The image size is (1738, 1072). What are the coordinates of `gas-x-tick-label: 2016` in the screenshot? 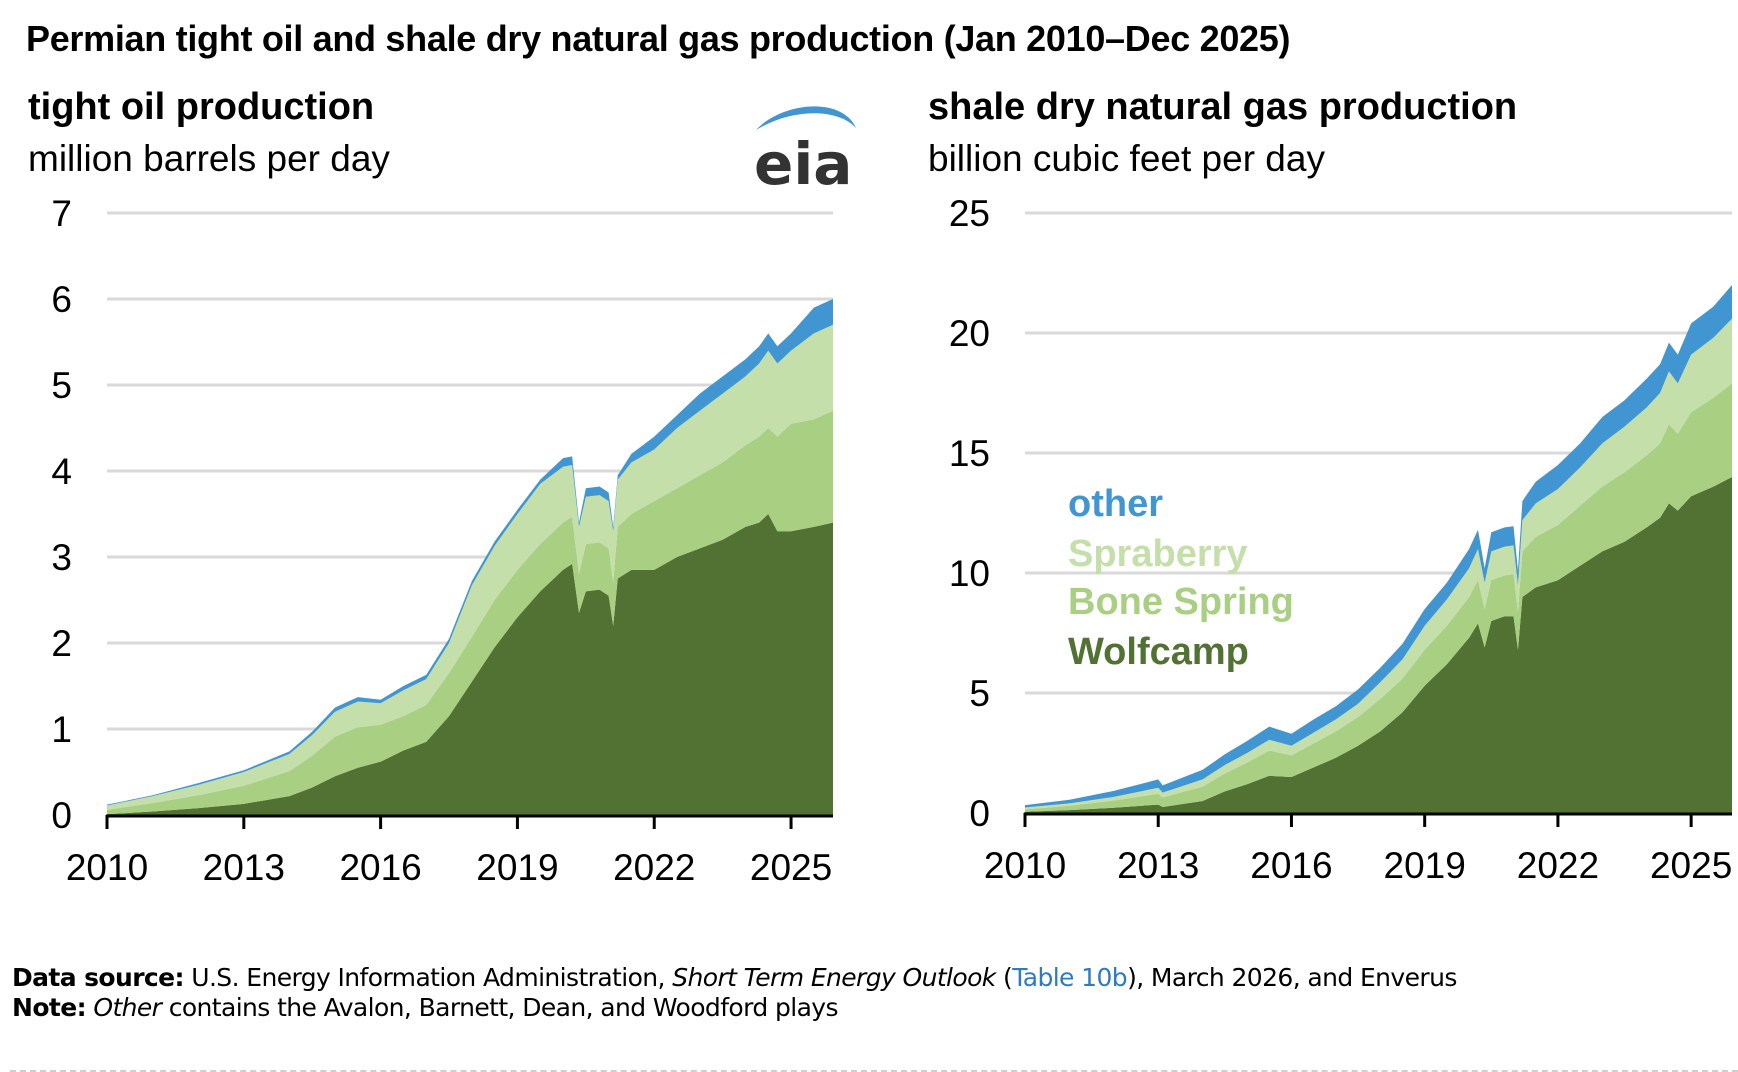 It's located at (1291, 865).